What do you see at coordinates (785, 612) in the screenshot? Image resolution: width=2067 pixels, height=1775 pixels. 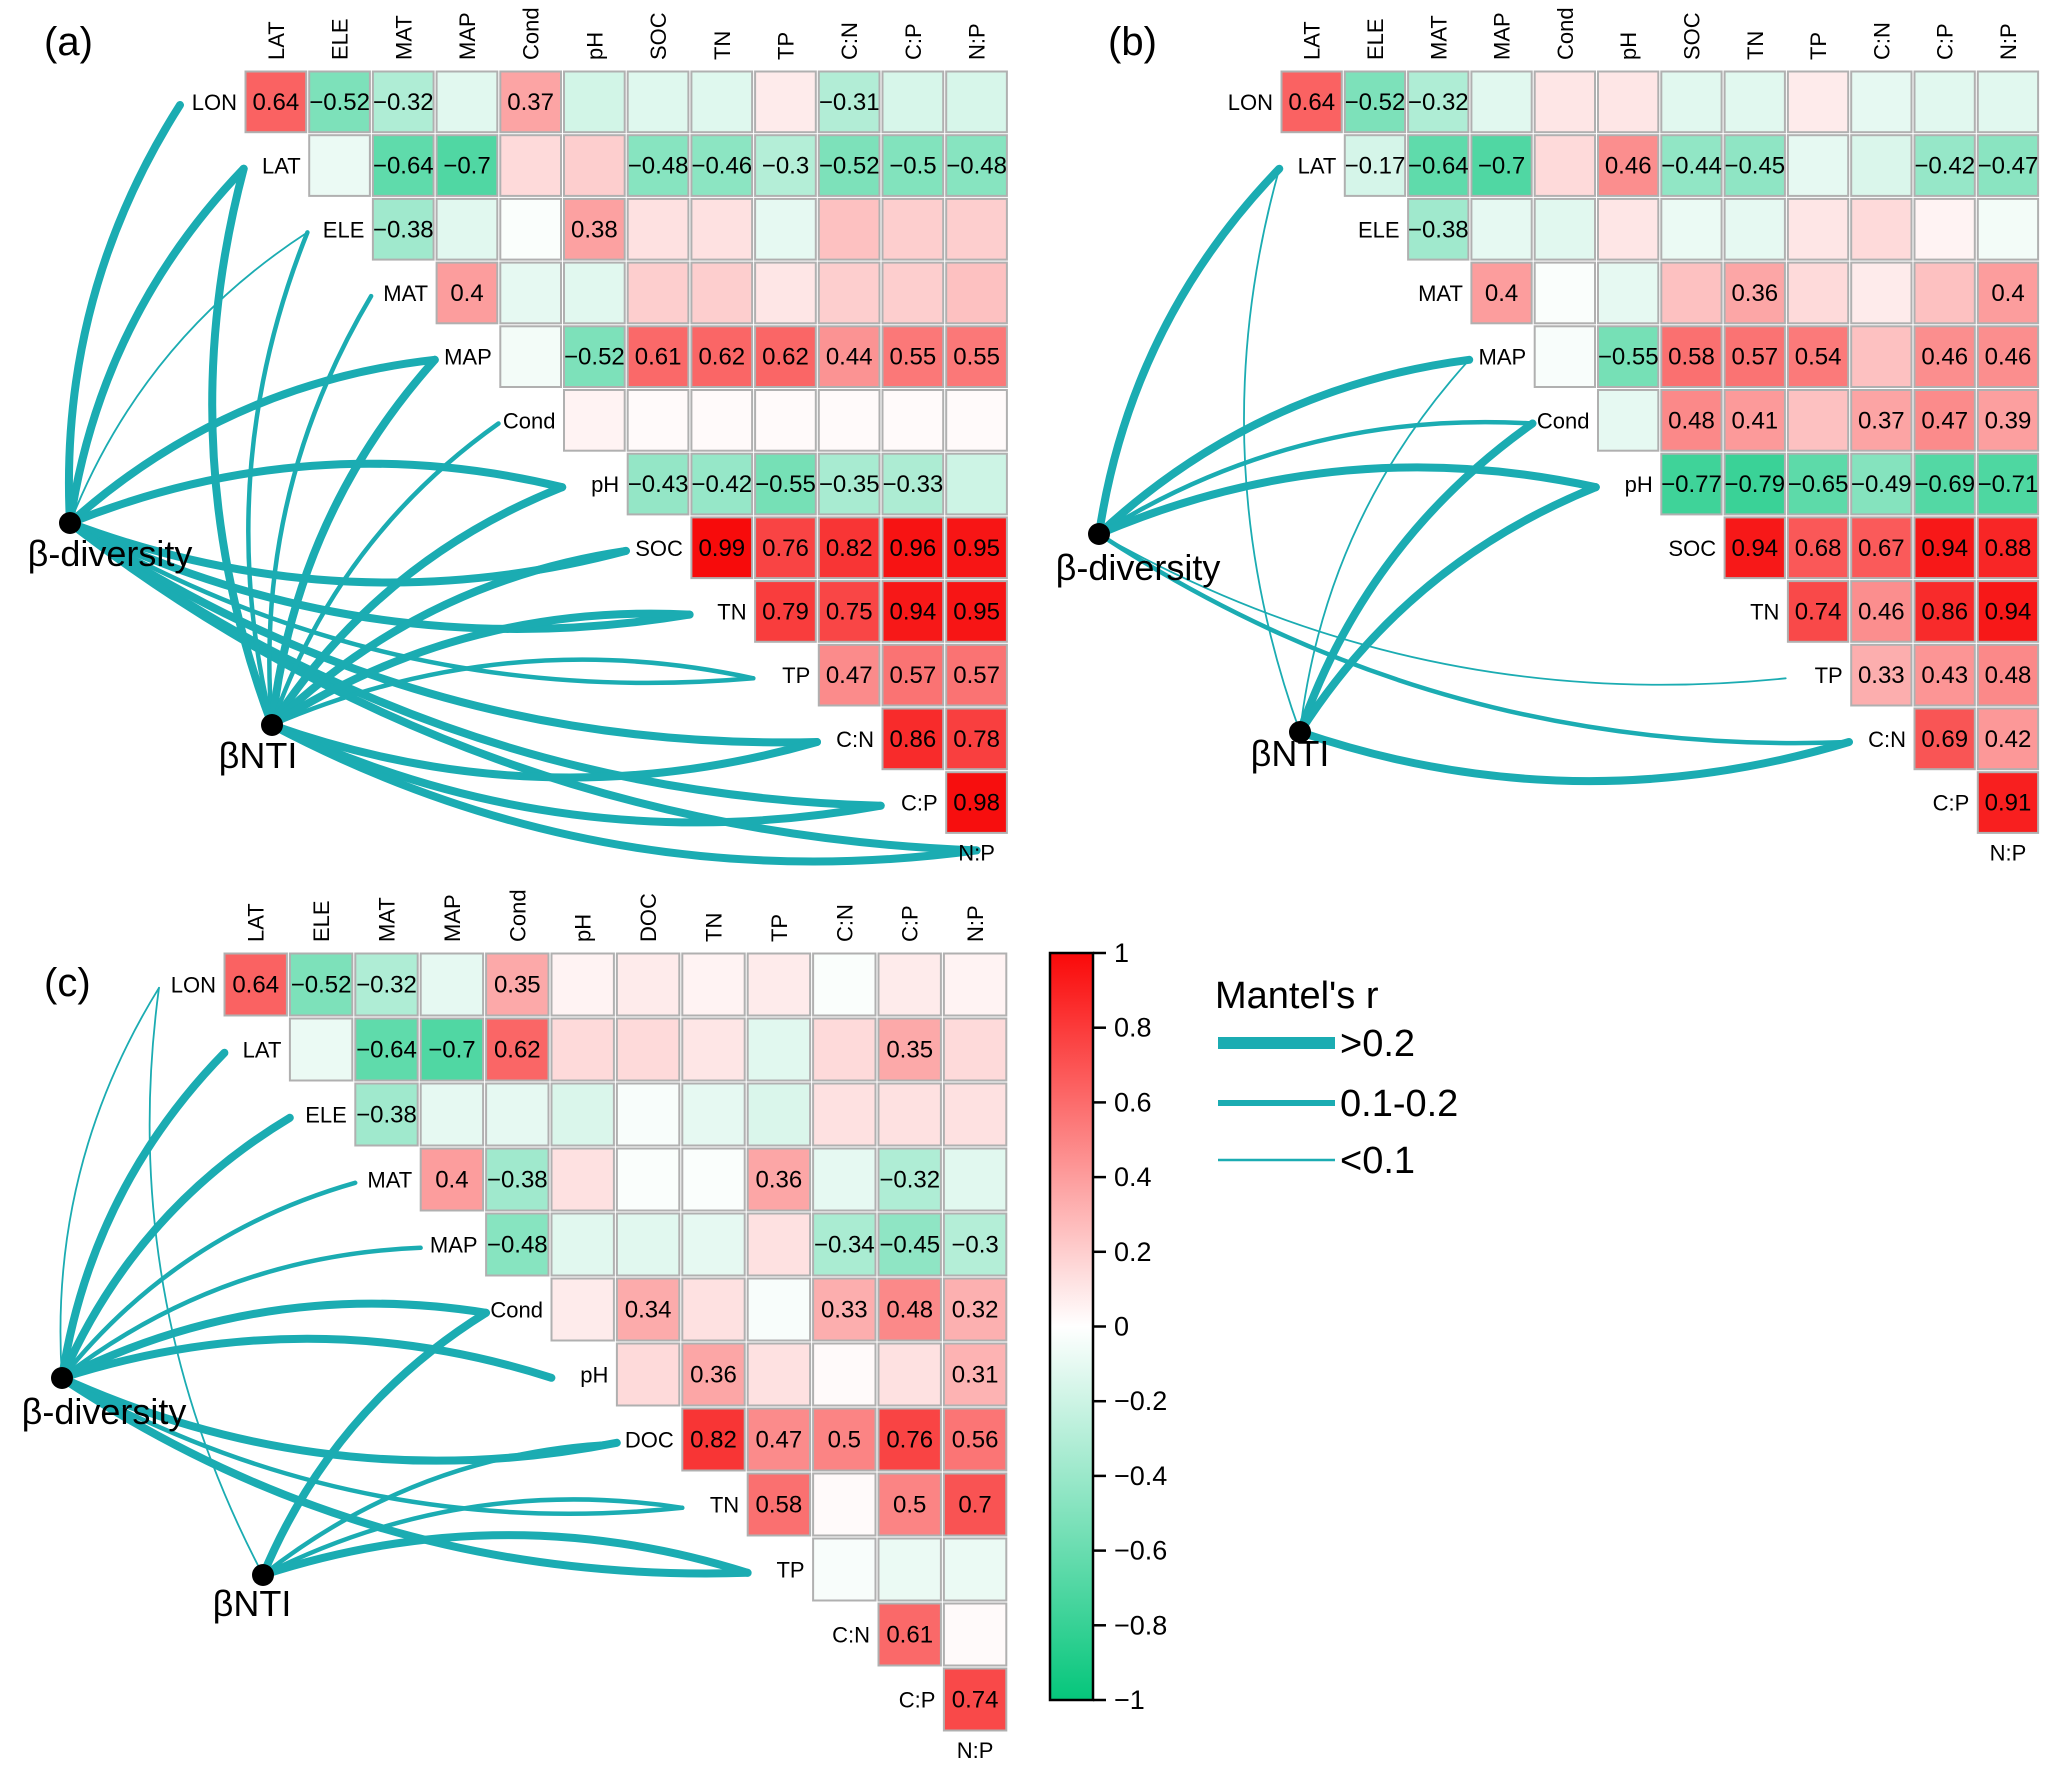 I see `cell-value: 0.79` at bounding box center [785, 612].